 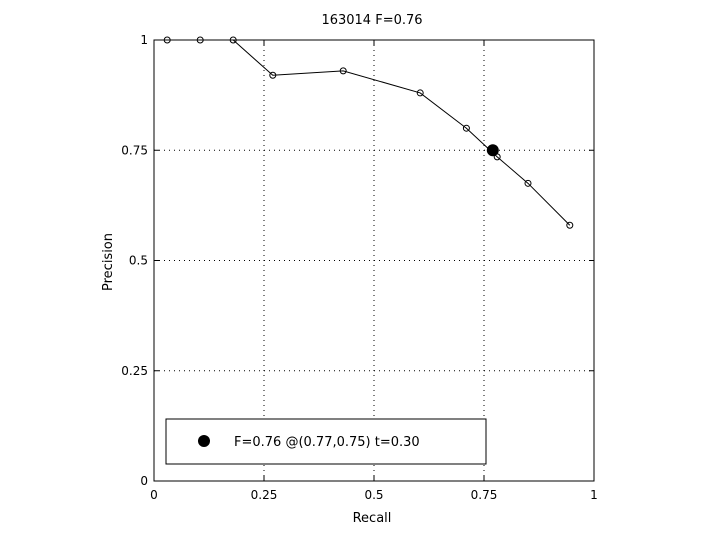 I want to click on legend: F=0.76 @(0.77,0.75) t=0.30, so click(x=326, y=441).